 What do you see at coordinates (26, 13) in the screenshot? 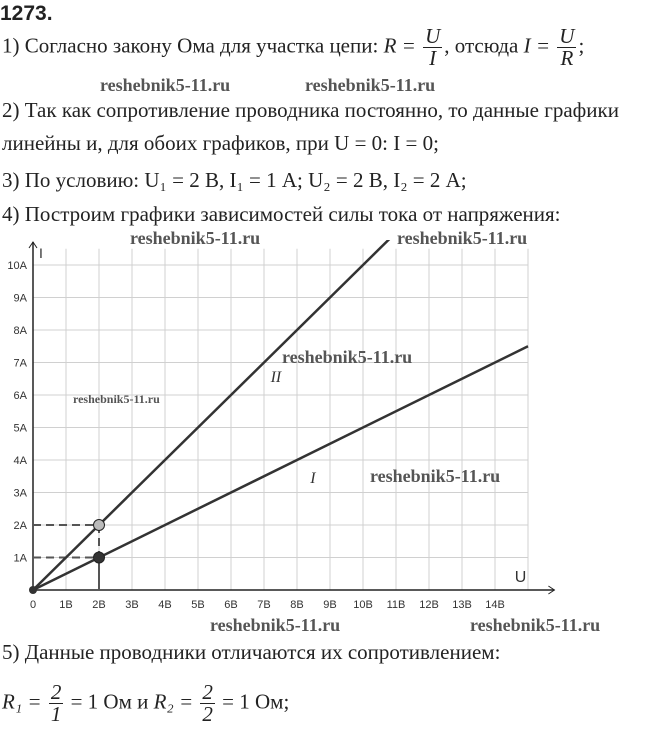
I see `problem-number: 1273.` at bounding box center [26, 13].